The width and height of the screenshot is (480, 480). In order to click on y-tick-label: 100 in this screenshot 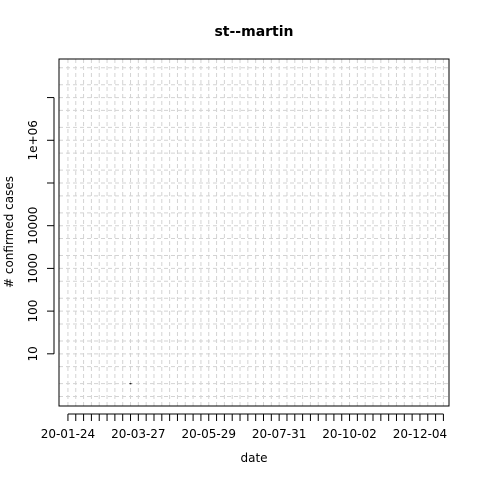, I will do `click(33, 311)`.